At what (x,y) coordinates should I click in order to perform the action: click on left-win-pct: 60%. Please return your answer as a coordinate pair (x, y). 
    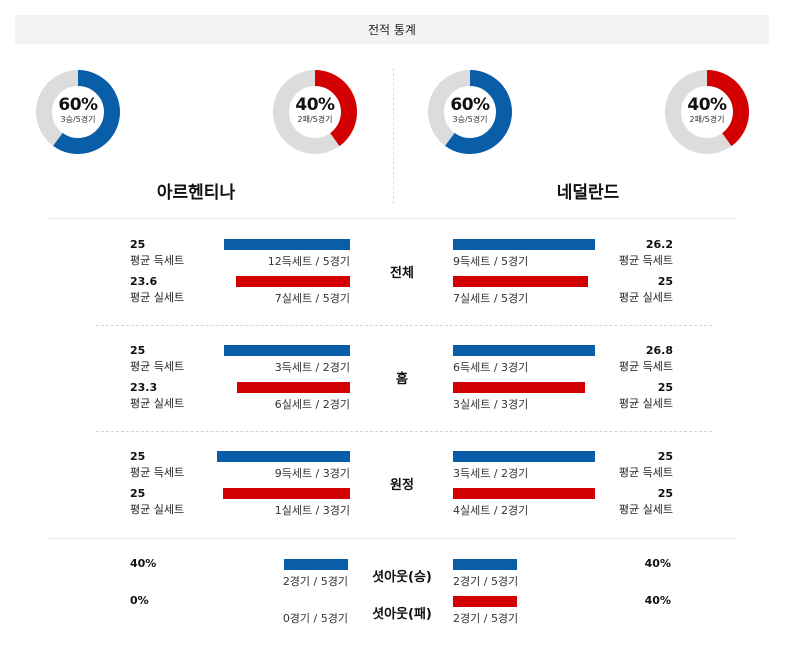
    Looking at the image, I should click on (78, 105).